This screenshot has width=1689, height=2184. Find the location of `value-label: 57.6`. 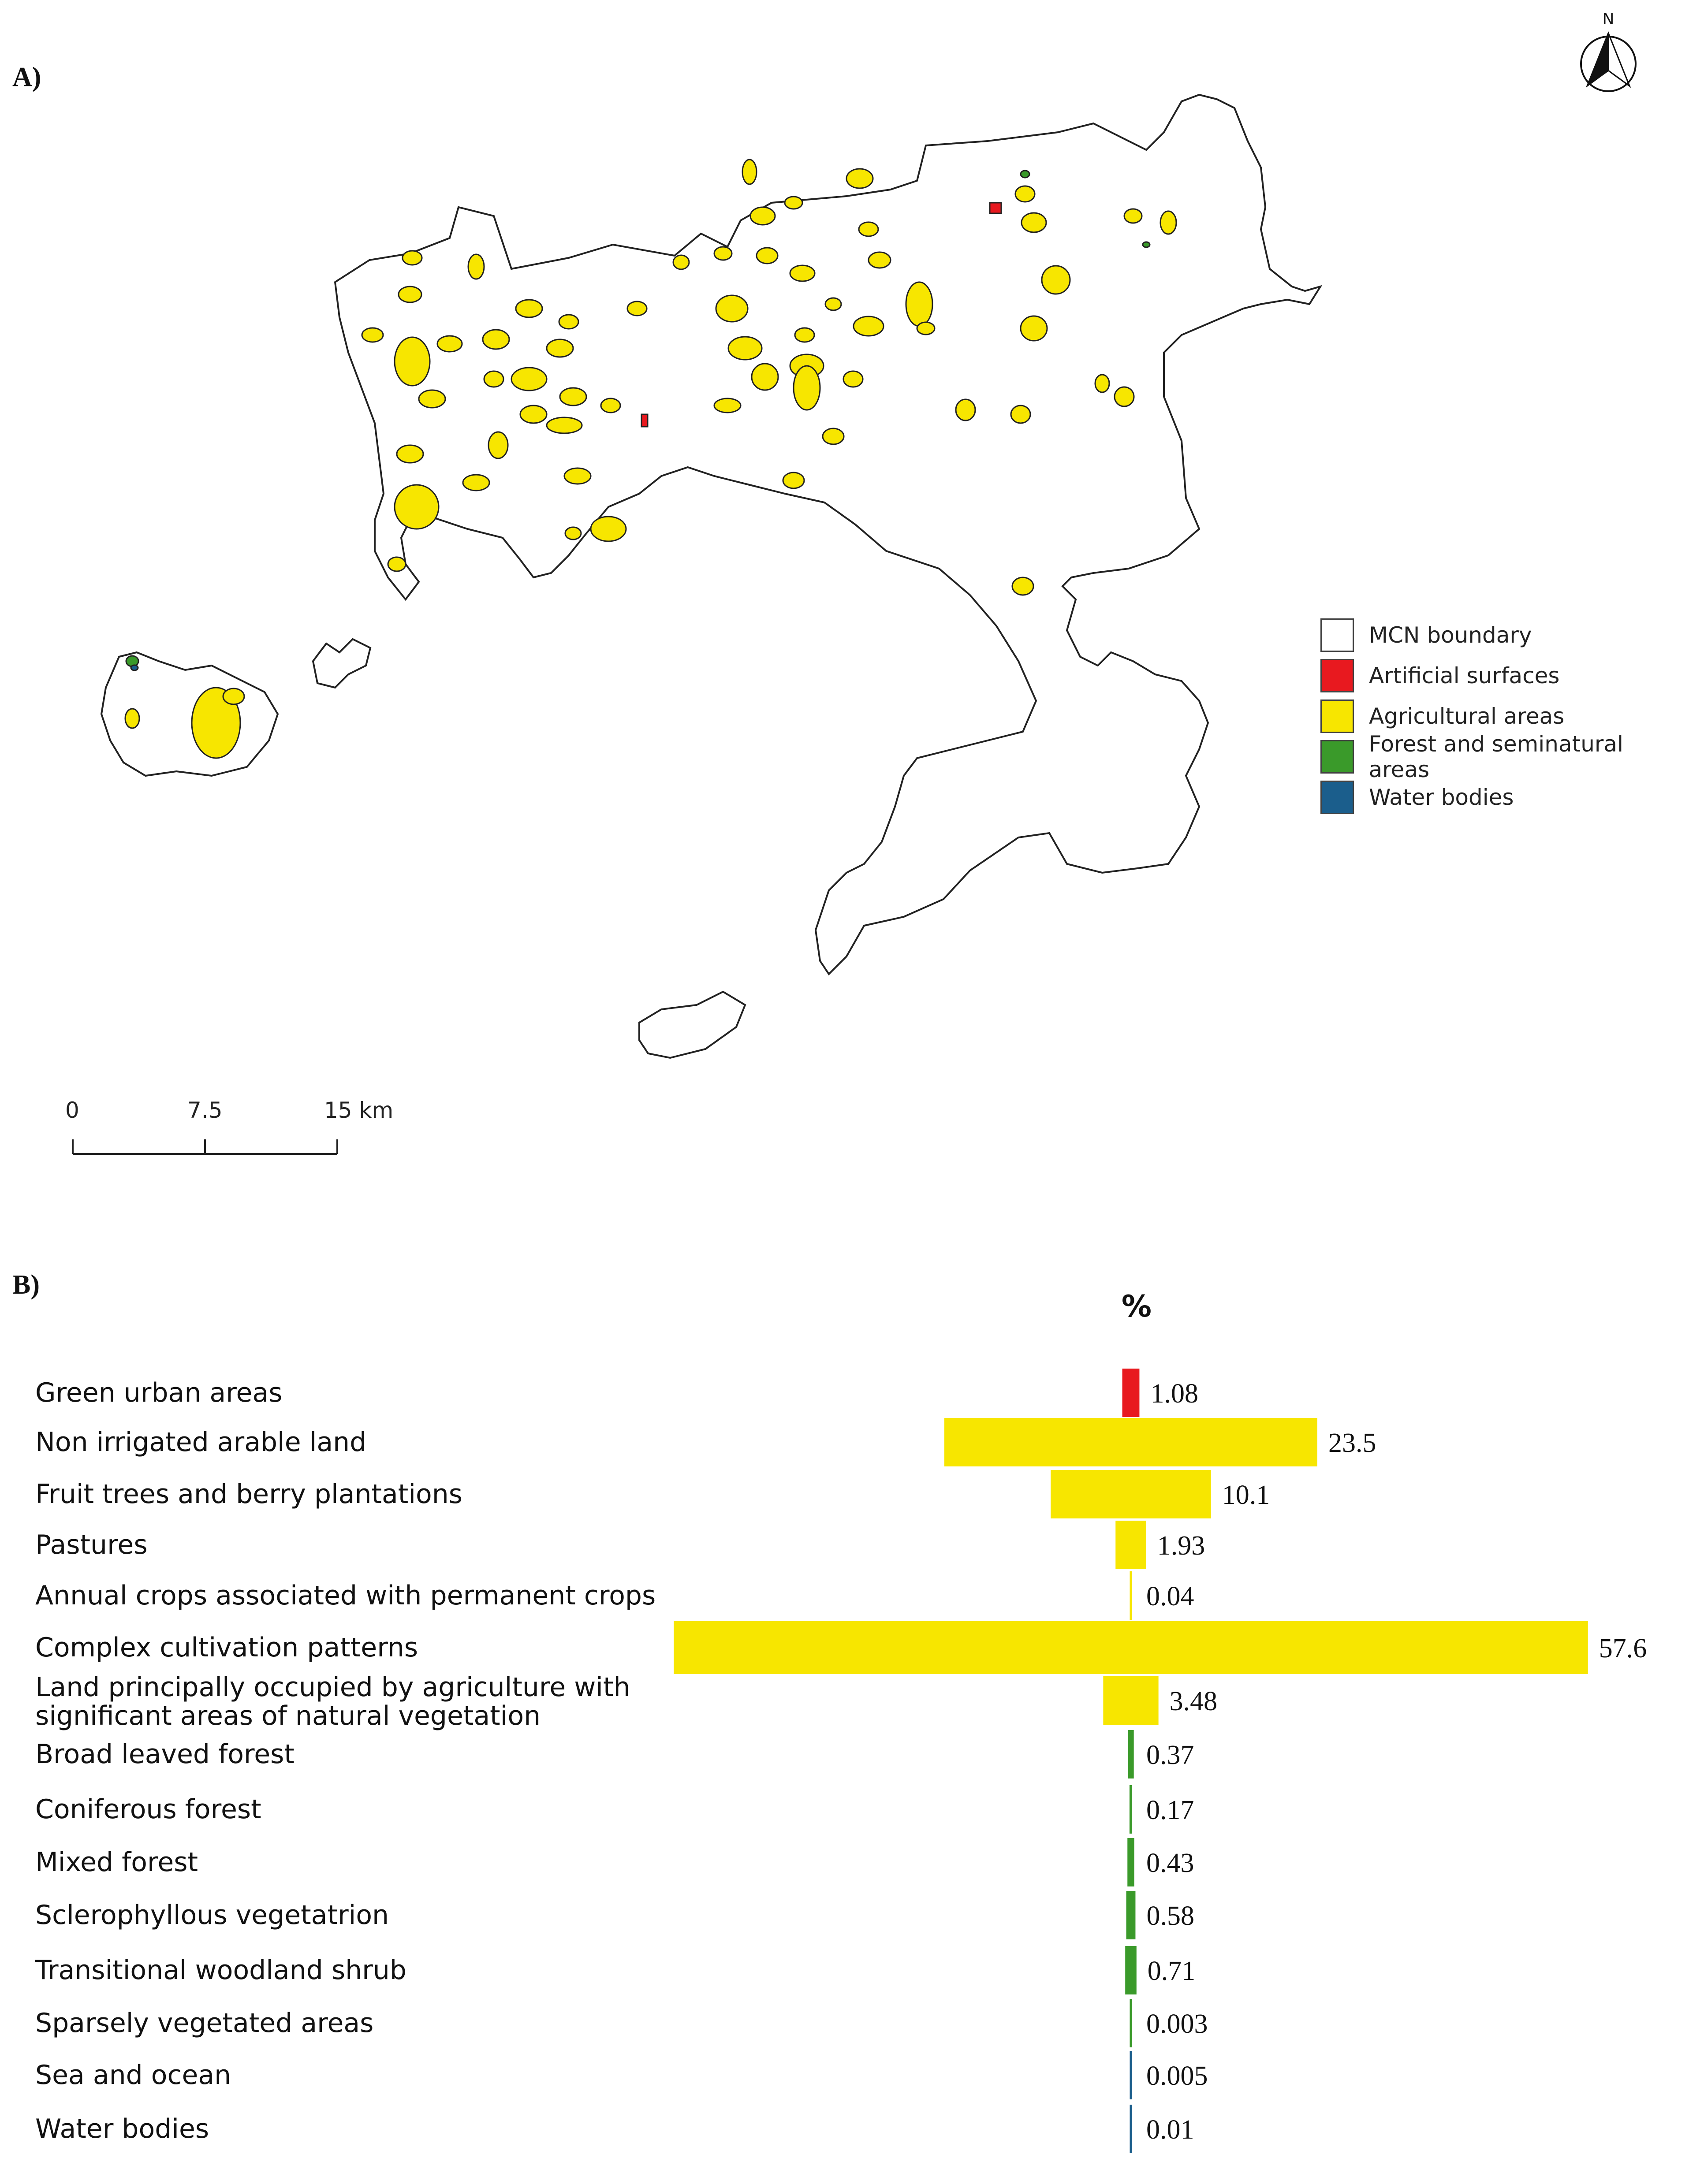

value-label: 57.6 is located at coordinates (1623, 1648).